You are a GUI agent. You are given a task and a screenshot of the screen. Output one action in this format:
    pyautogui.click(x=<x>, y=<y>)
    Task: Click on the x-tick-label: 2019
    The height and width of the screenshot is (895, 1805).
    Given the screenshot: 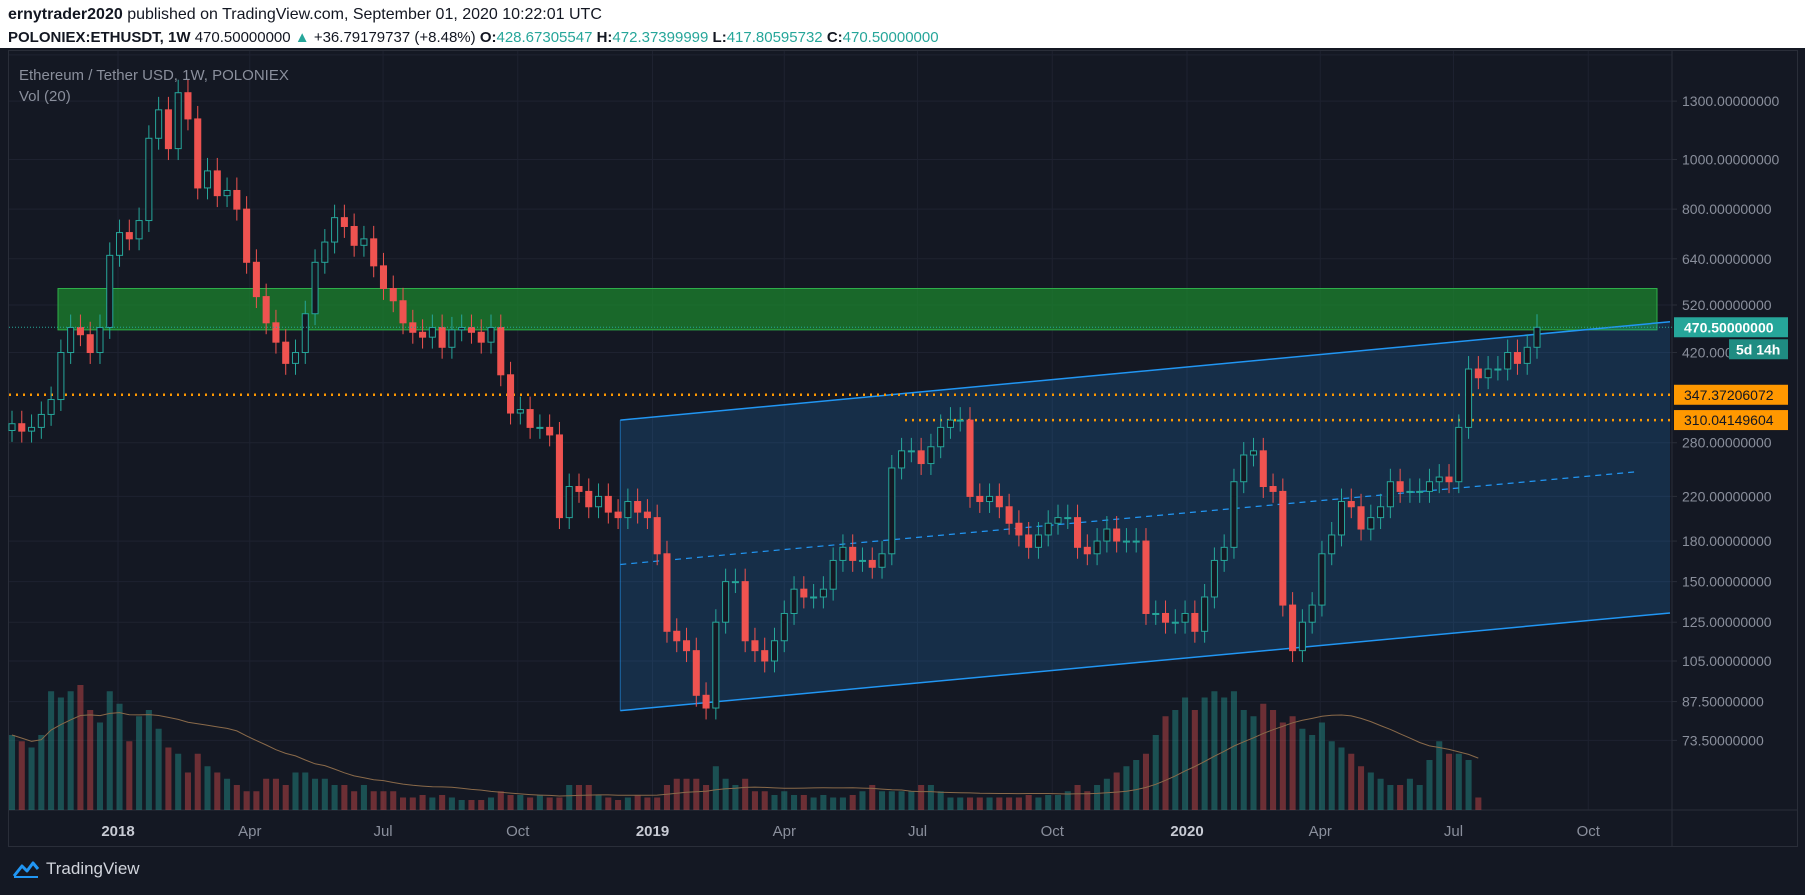 What is the action you would take?
    pyautogui.click(x=652, y=831)
    